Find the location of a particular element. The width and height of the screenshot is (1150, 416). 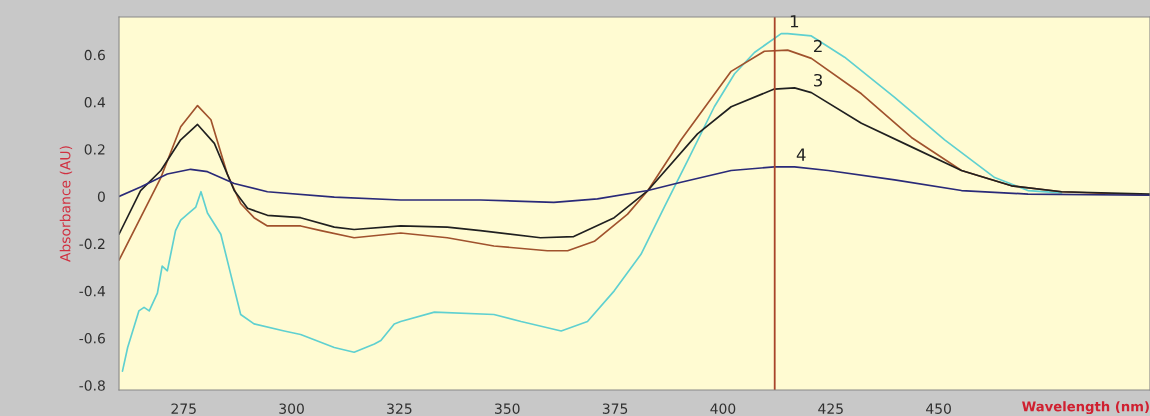

series-label: 3 is located at coordinates (818, 80).